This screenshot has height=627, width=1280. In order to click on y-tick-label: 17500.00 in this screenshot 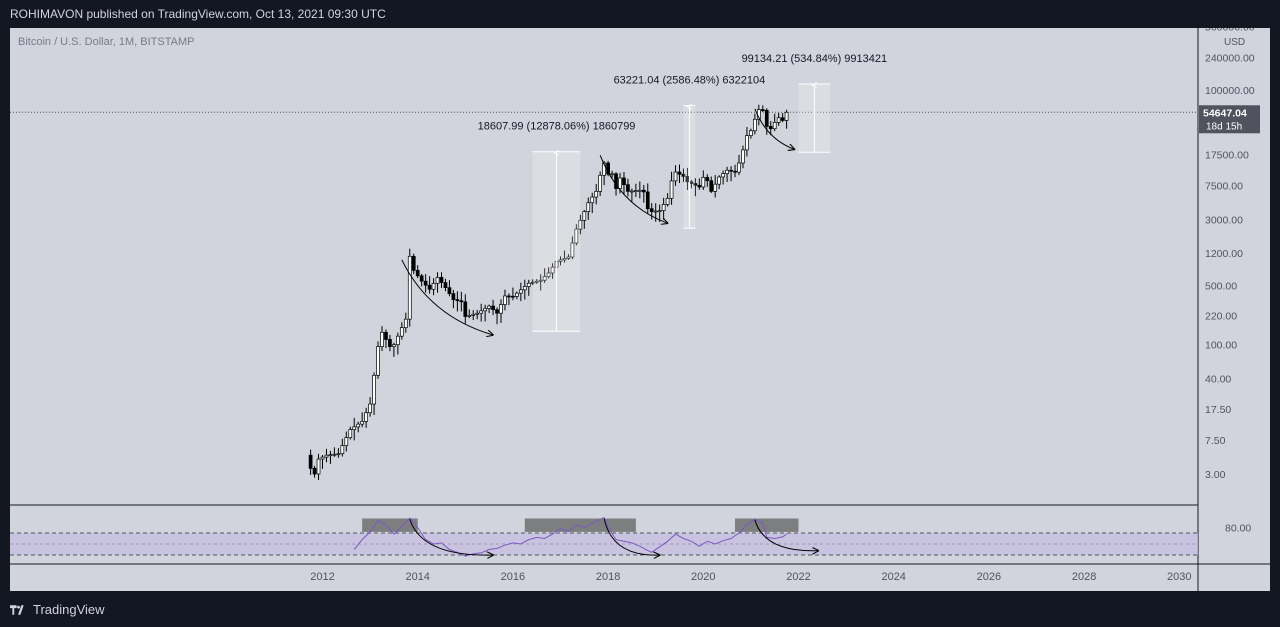, I will do `click(1227, 155)`.